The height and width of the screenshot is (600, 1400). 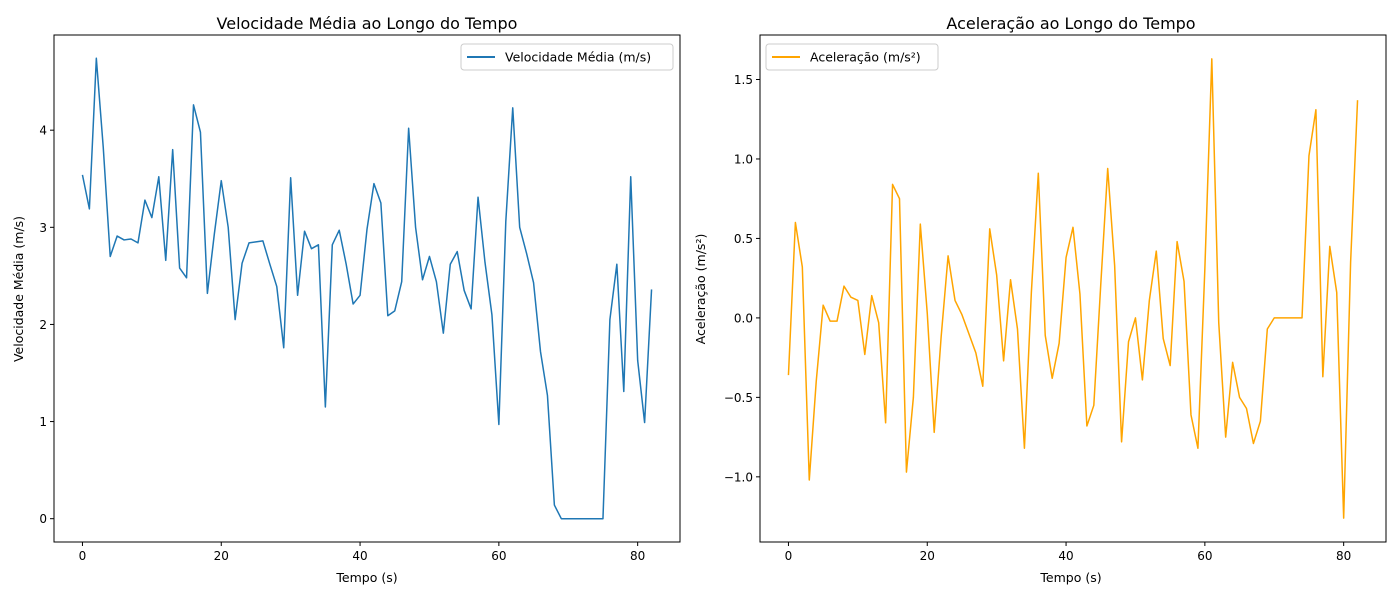 I want to click on velocity-y-tick-label: 0, so click(x=43, y=519).